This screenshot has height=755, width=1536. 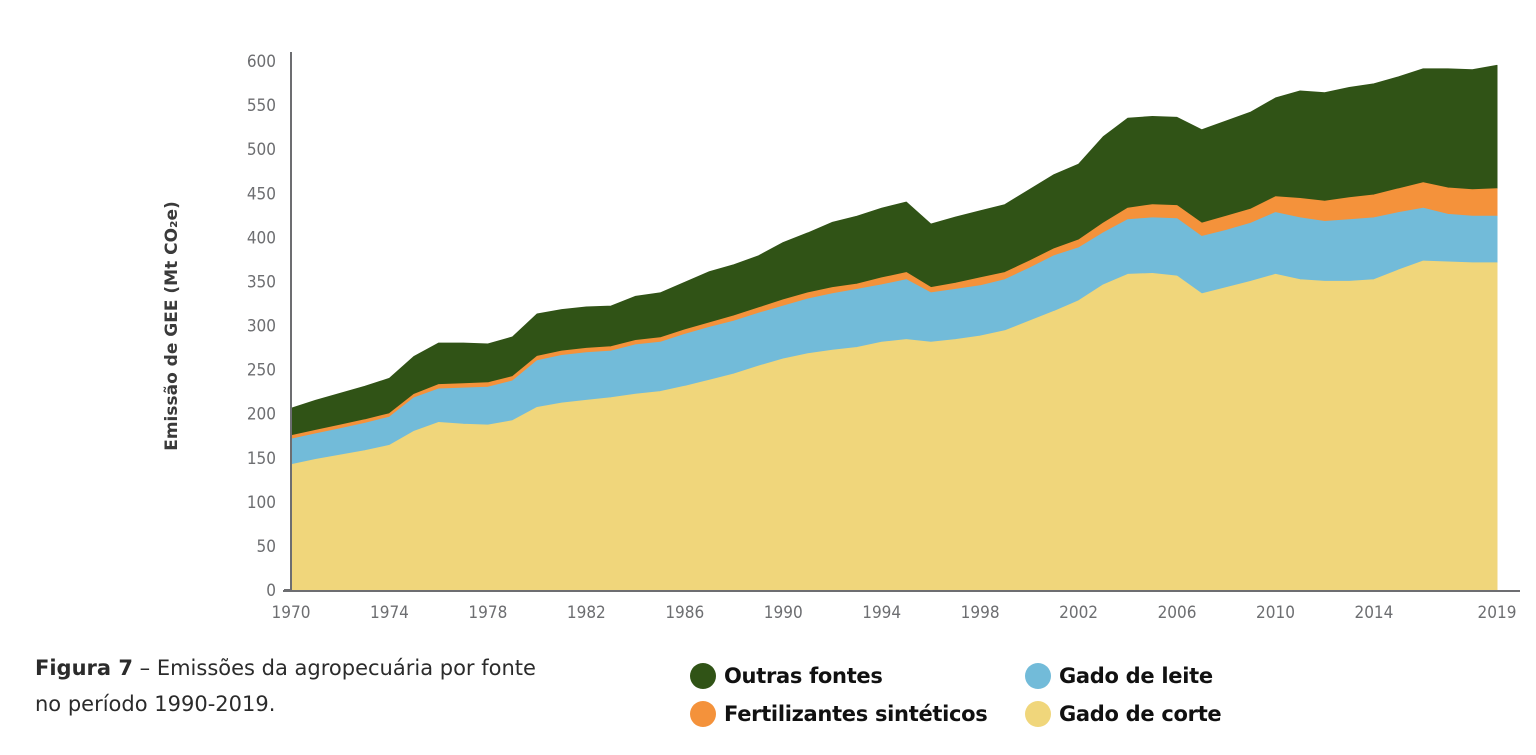 What do you see at coordinates (261, 150) in the screenshot?
I see `y-tick-label: 500` at bounding box center [261, 150].